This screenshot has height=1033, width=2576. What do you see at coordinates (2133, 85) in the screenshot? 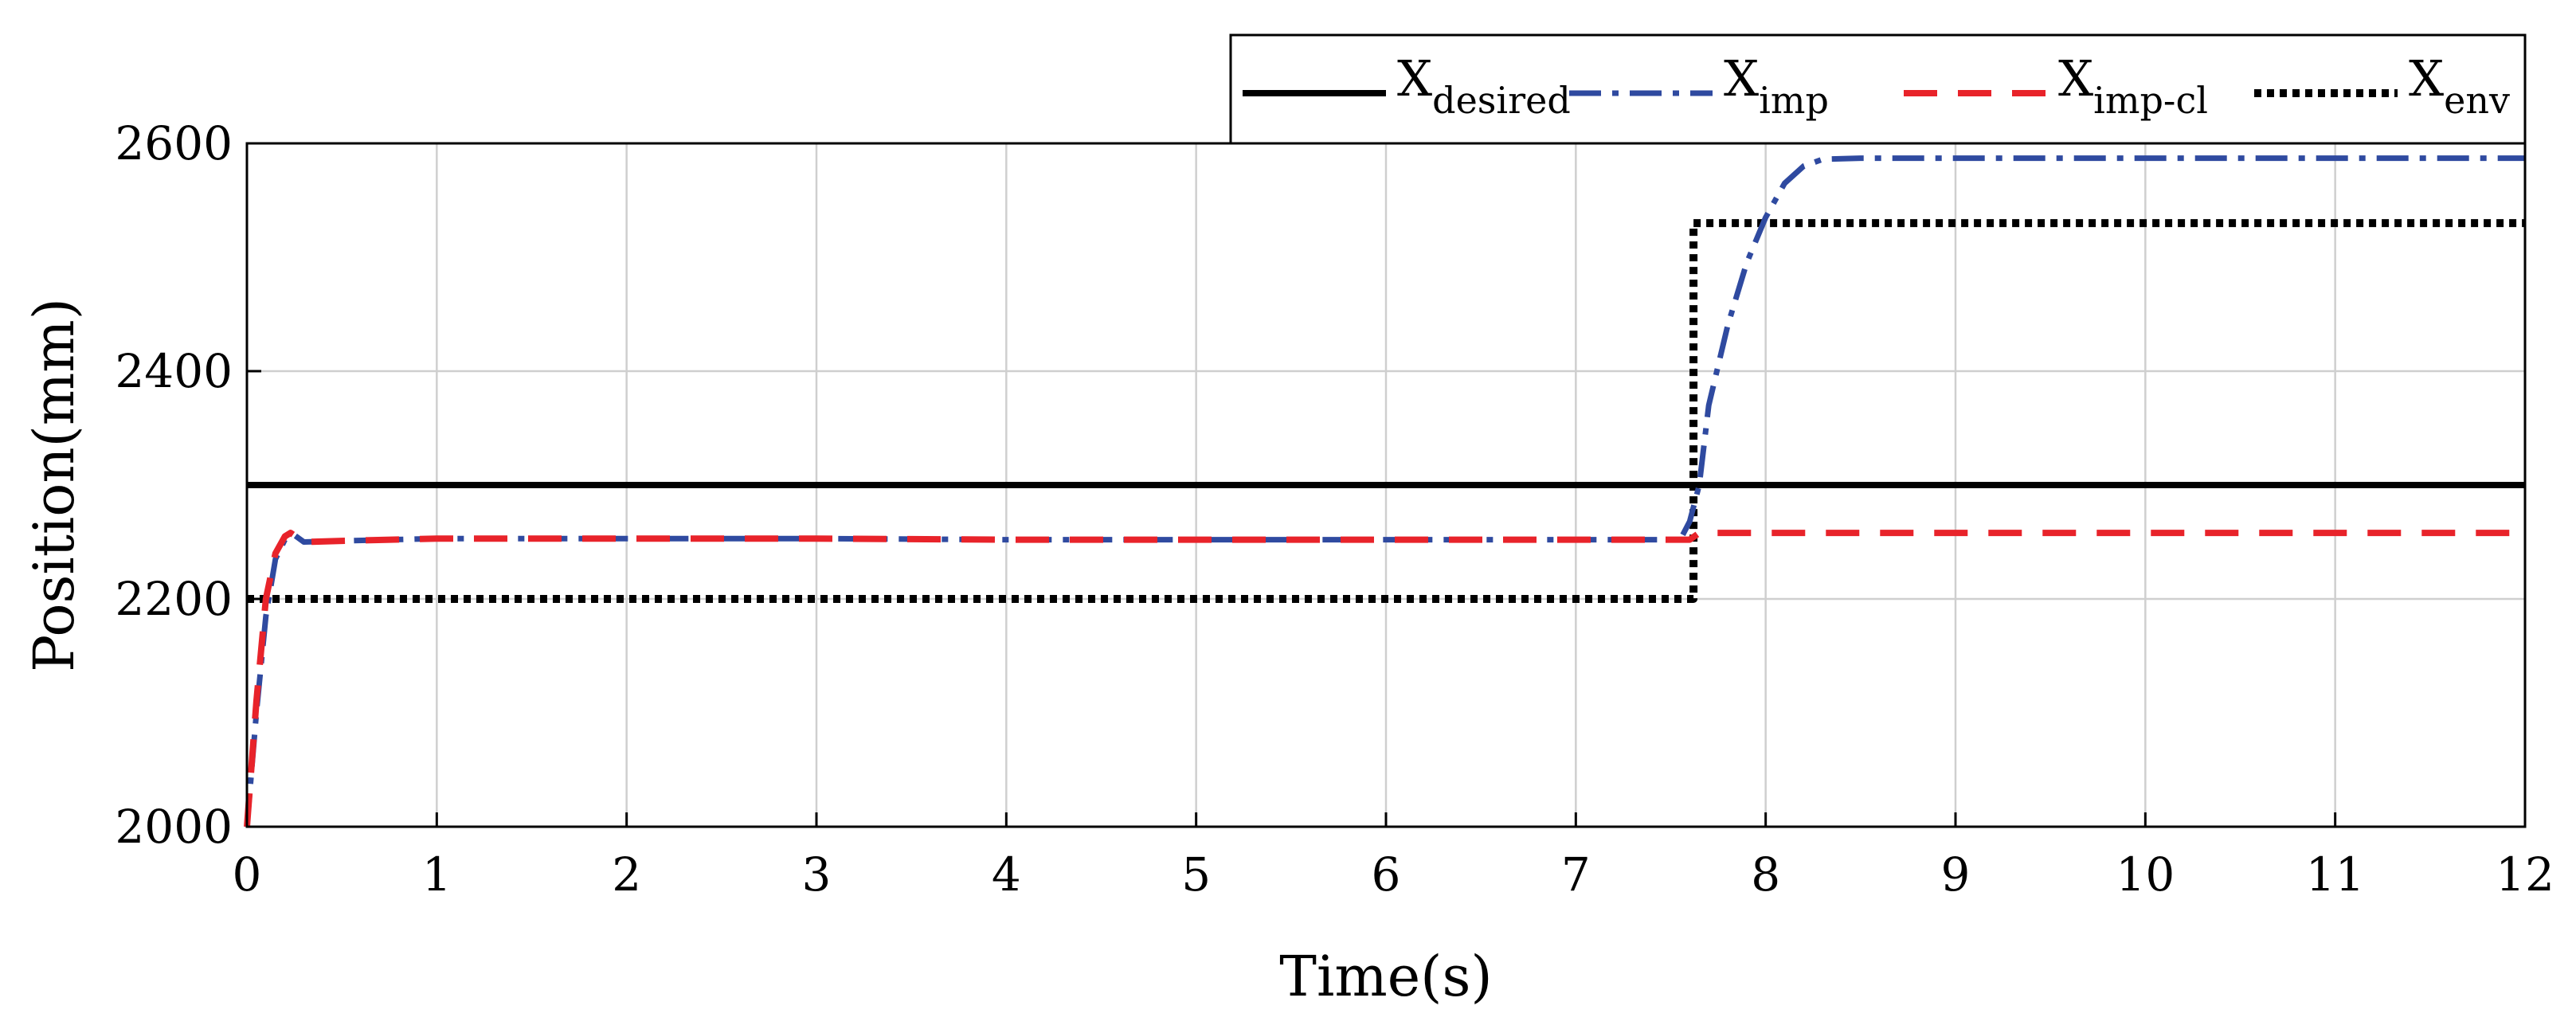
I see `legend-label-imp-cl: Ximp-cl` at bounding box center [2133, 85].